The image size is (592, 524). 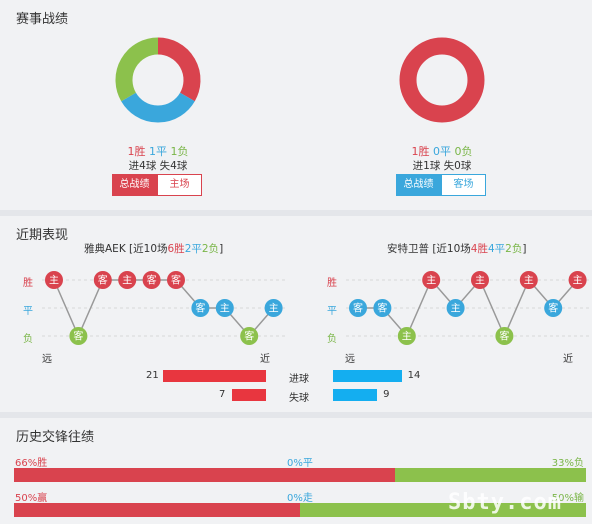 What do you see at coordinates (463, 151) in the screenshot?
I see `right-loss-count: 0负` at bounding box center [463, 151].